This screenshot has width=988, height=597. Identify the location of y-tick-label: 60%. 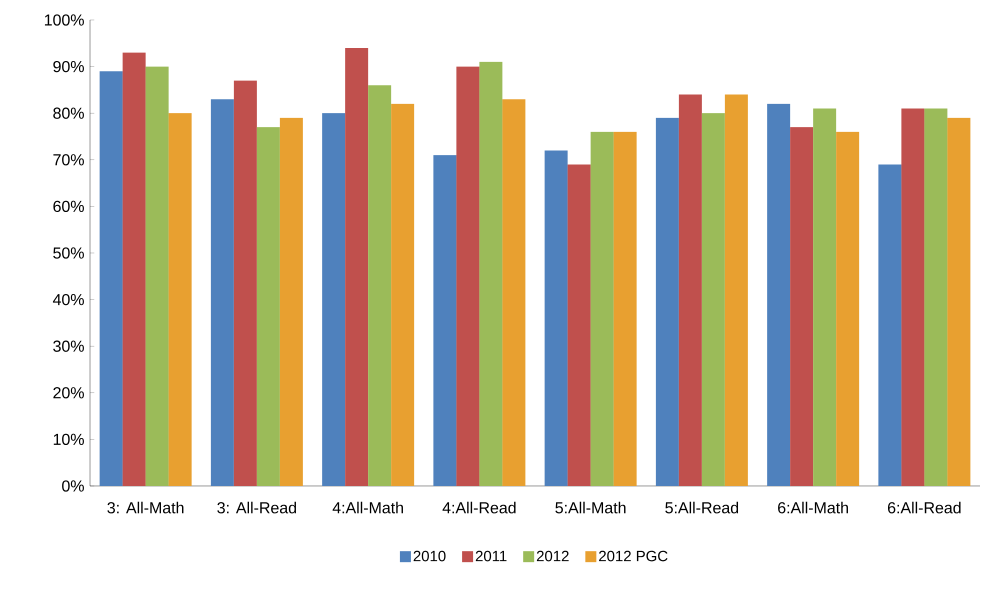
(68, 206).